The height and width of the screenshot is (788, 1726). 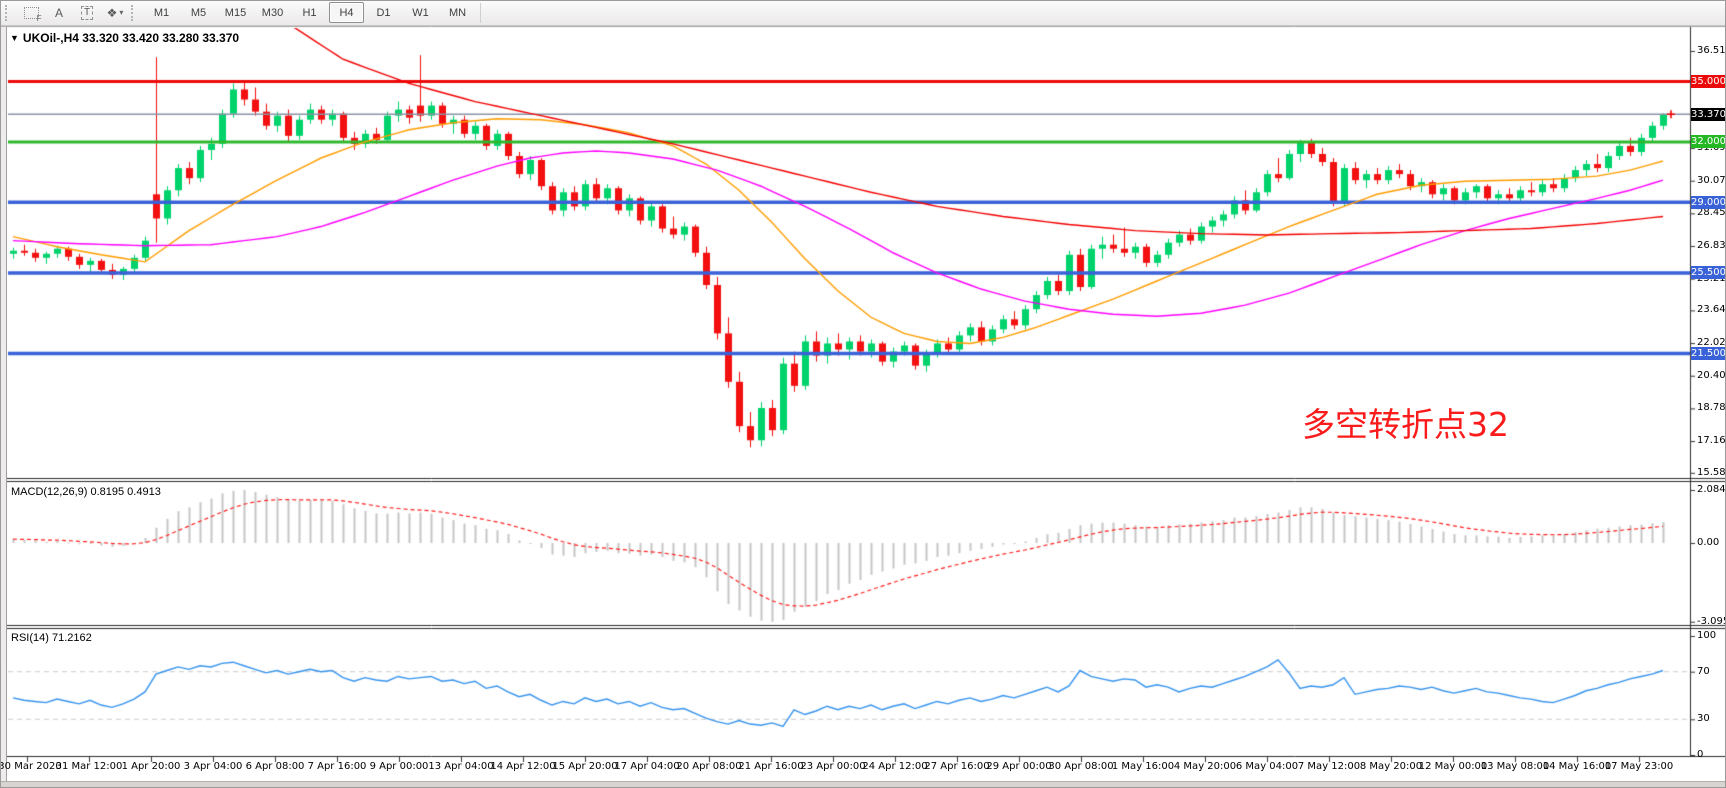 What do you see at coordinates (73, 13) in the screenshot?
I see `toolbar-icon-group: F A T ❖ ▾` at bounding box center [73, 13].